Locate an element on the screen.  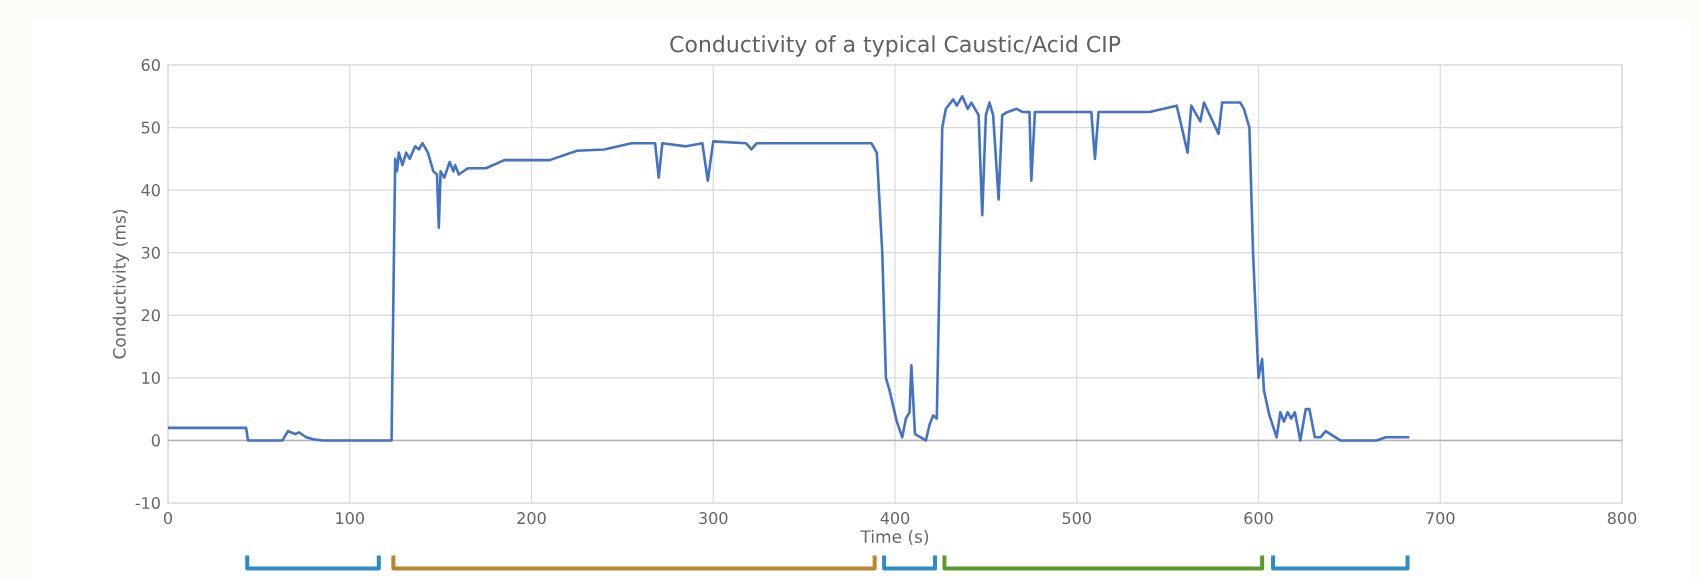
y-tick-label: 40 is located at coordinates (150, 190).